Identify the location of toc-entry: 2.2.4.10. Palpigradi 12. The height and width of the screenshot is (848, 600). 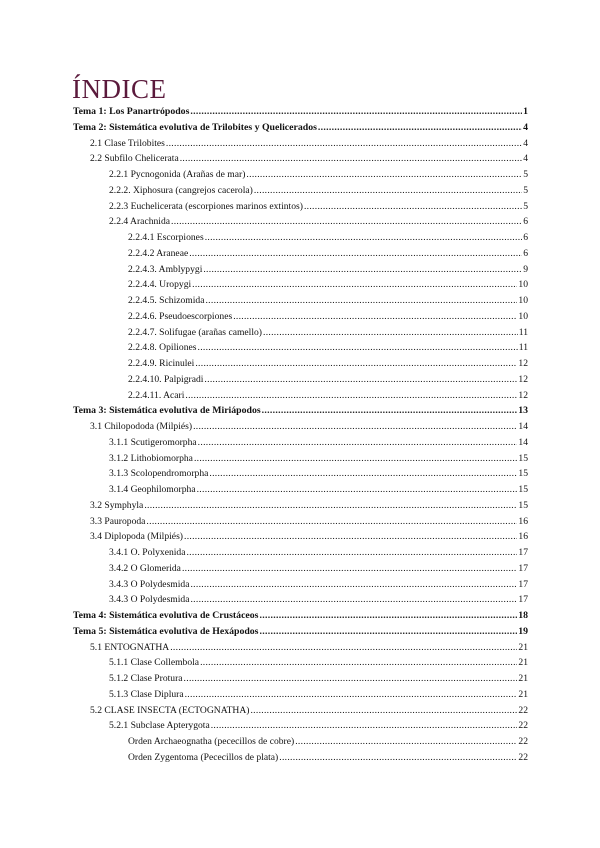
(300, 380).